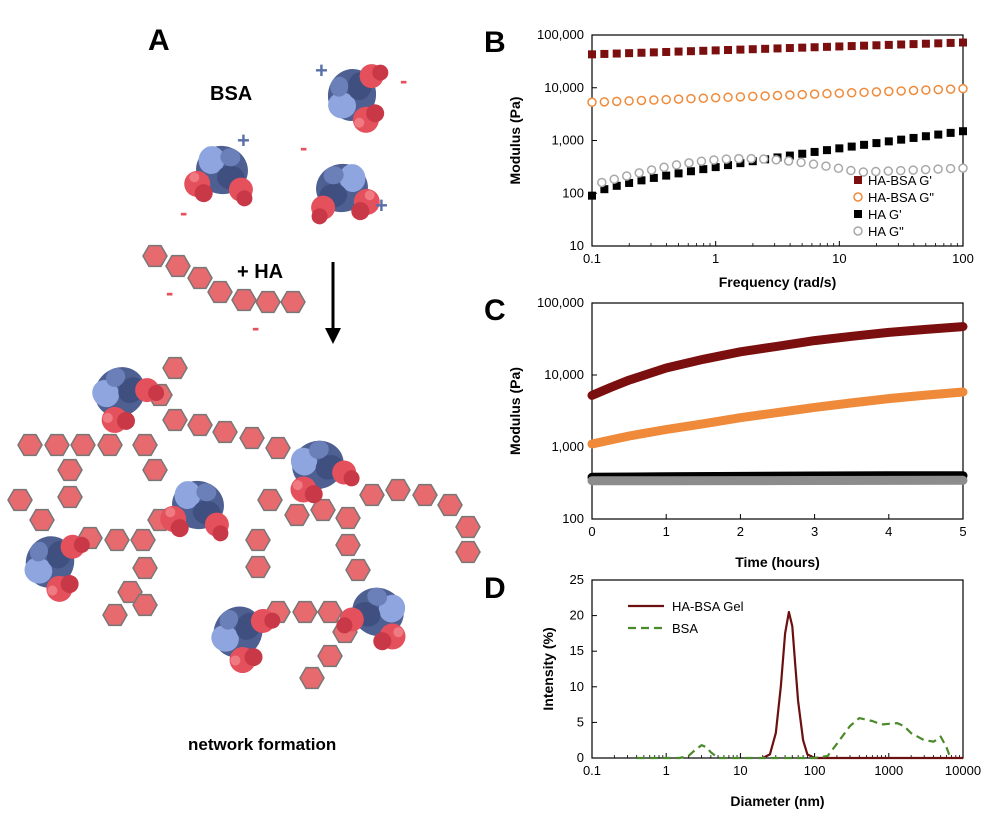 The height and width of the screenshot is (820, 1000). What do you see at coordinates (815, 770) in the screenshot?
I see `x-tick-label: 100` at bounding box center [815, 770].